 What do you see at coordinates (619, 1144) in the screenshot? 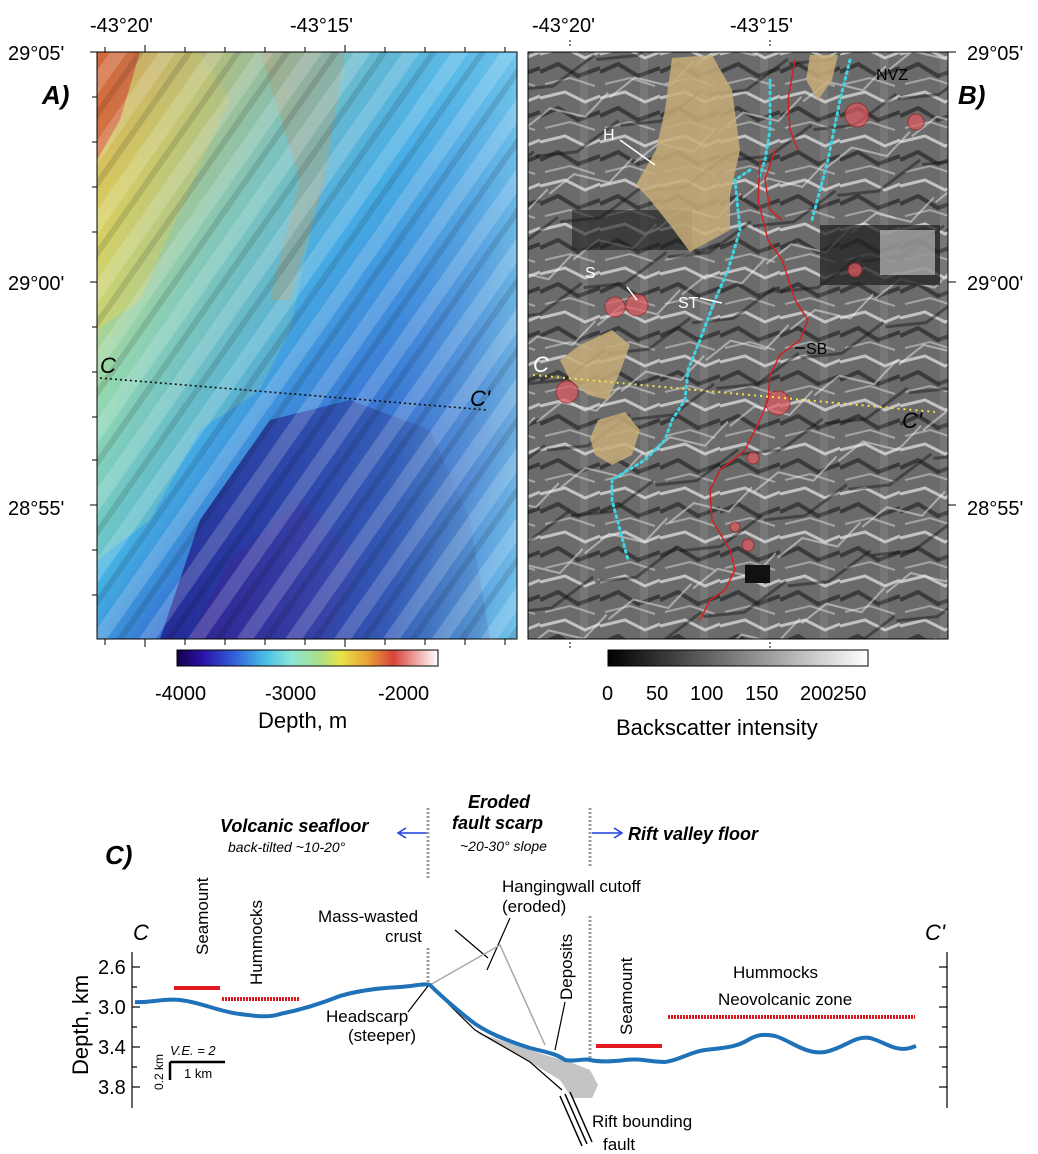
I see `rift-fault-label-2: fault` at bounding box center [619, 1144].